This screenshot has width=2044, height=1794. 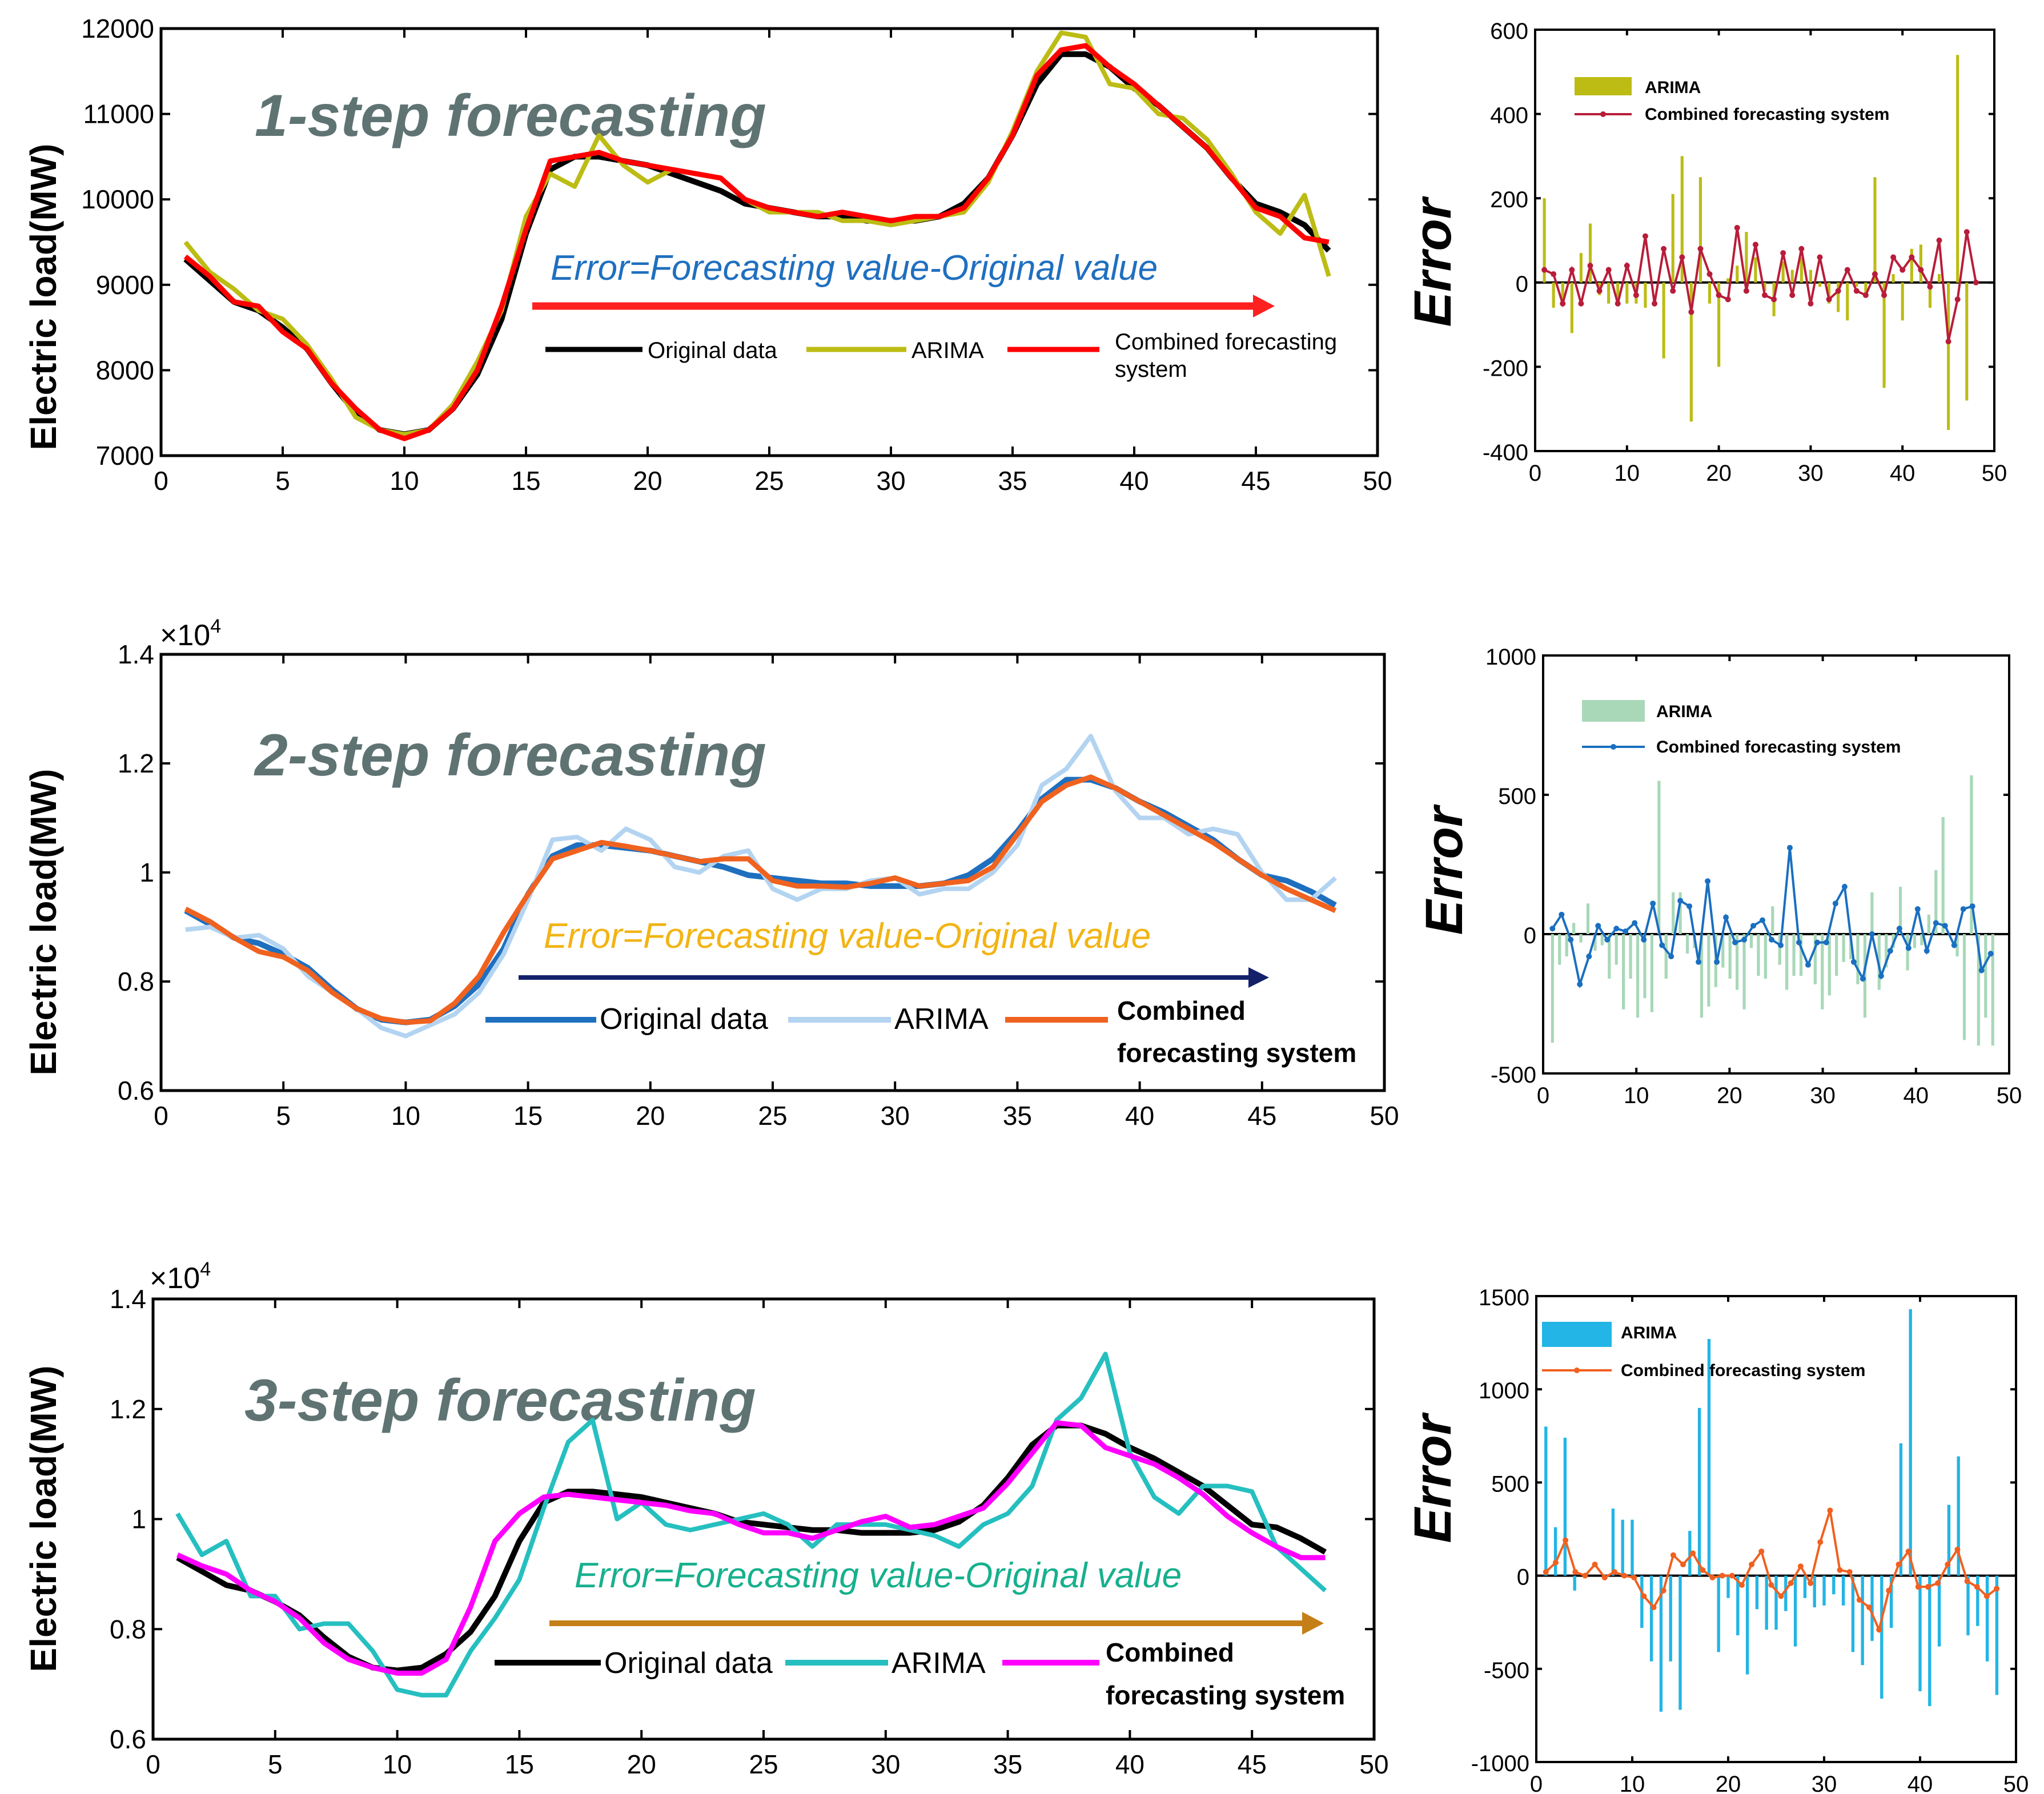 What do you see at coordinates (136, 764) in the screenshot?
I see `y-tick-label: 1.2` at bounding box center [136, 764].